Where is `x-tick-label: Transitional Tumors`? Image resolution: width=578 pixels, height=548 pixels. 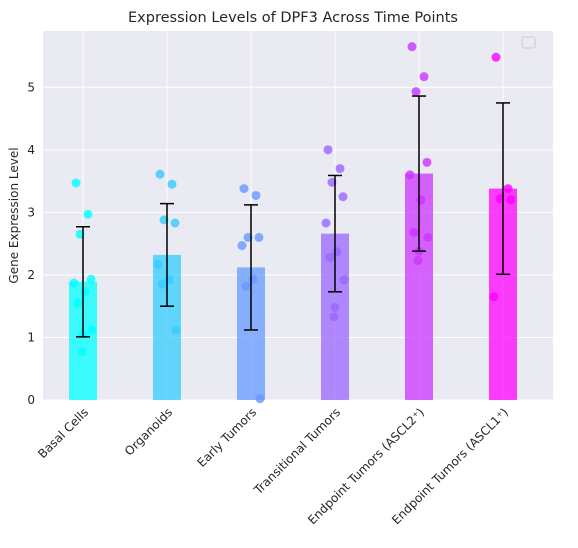
x-tick-label: Transitional Tumors is located at coordinates (297, 451).